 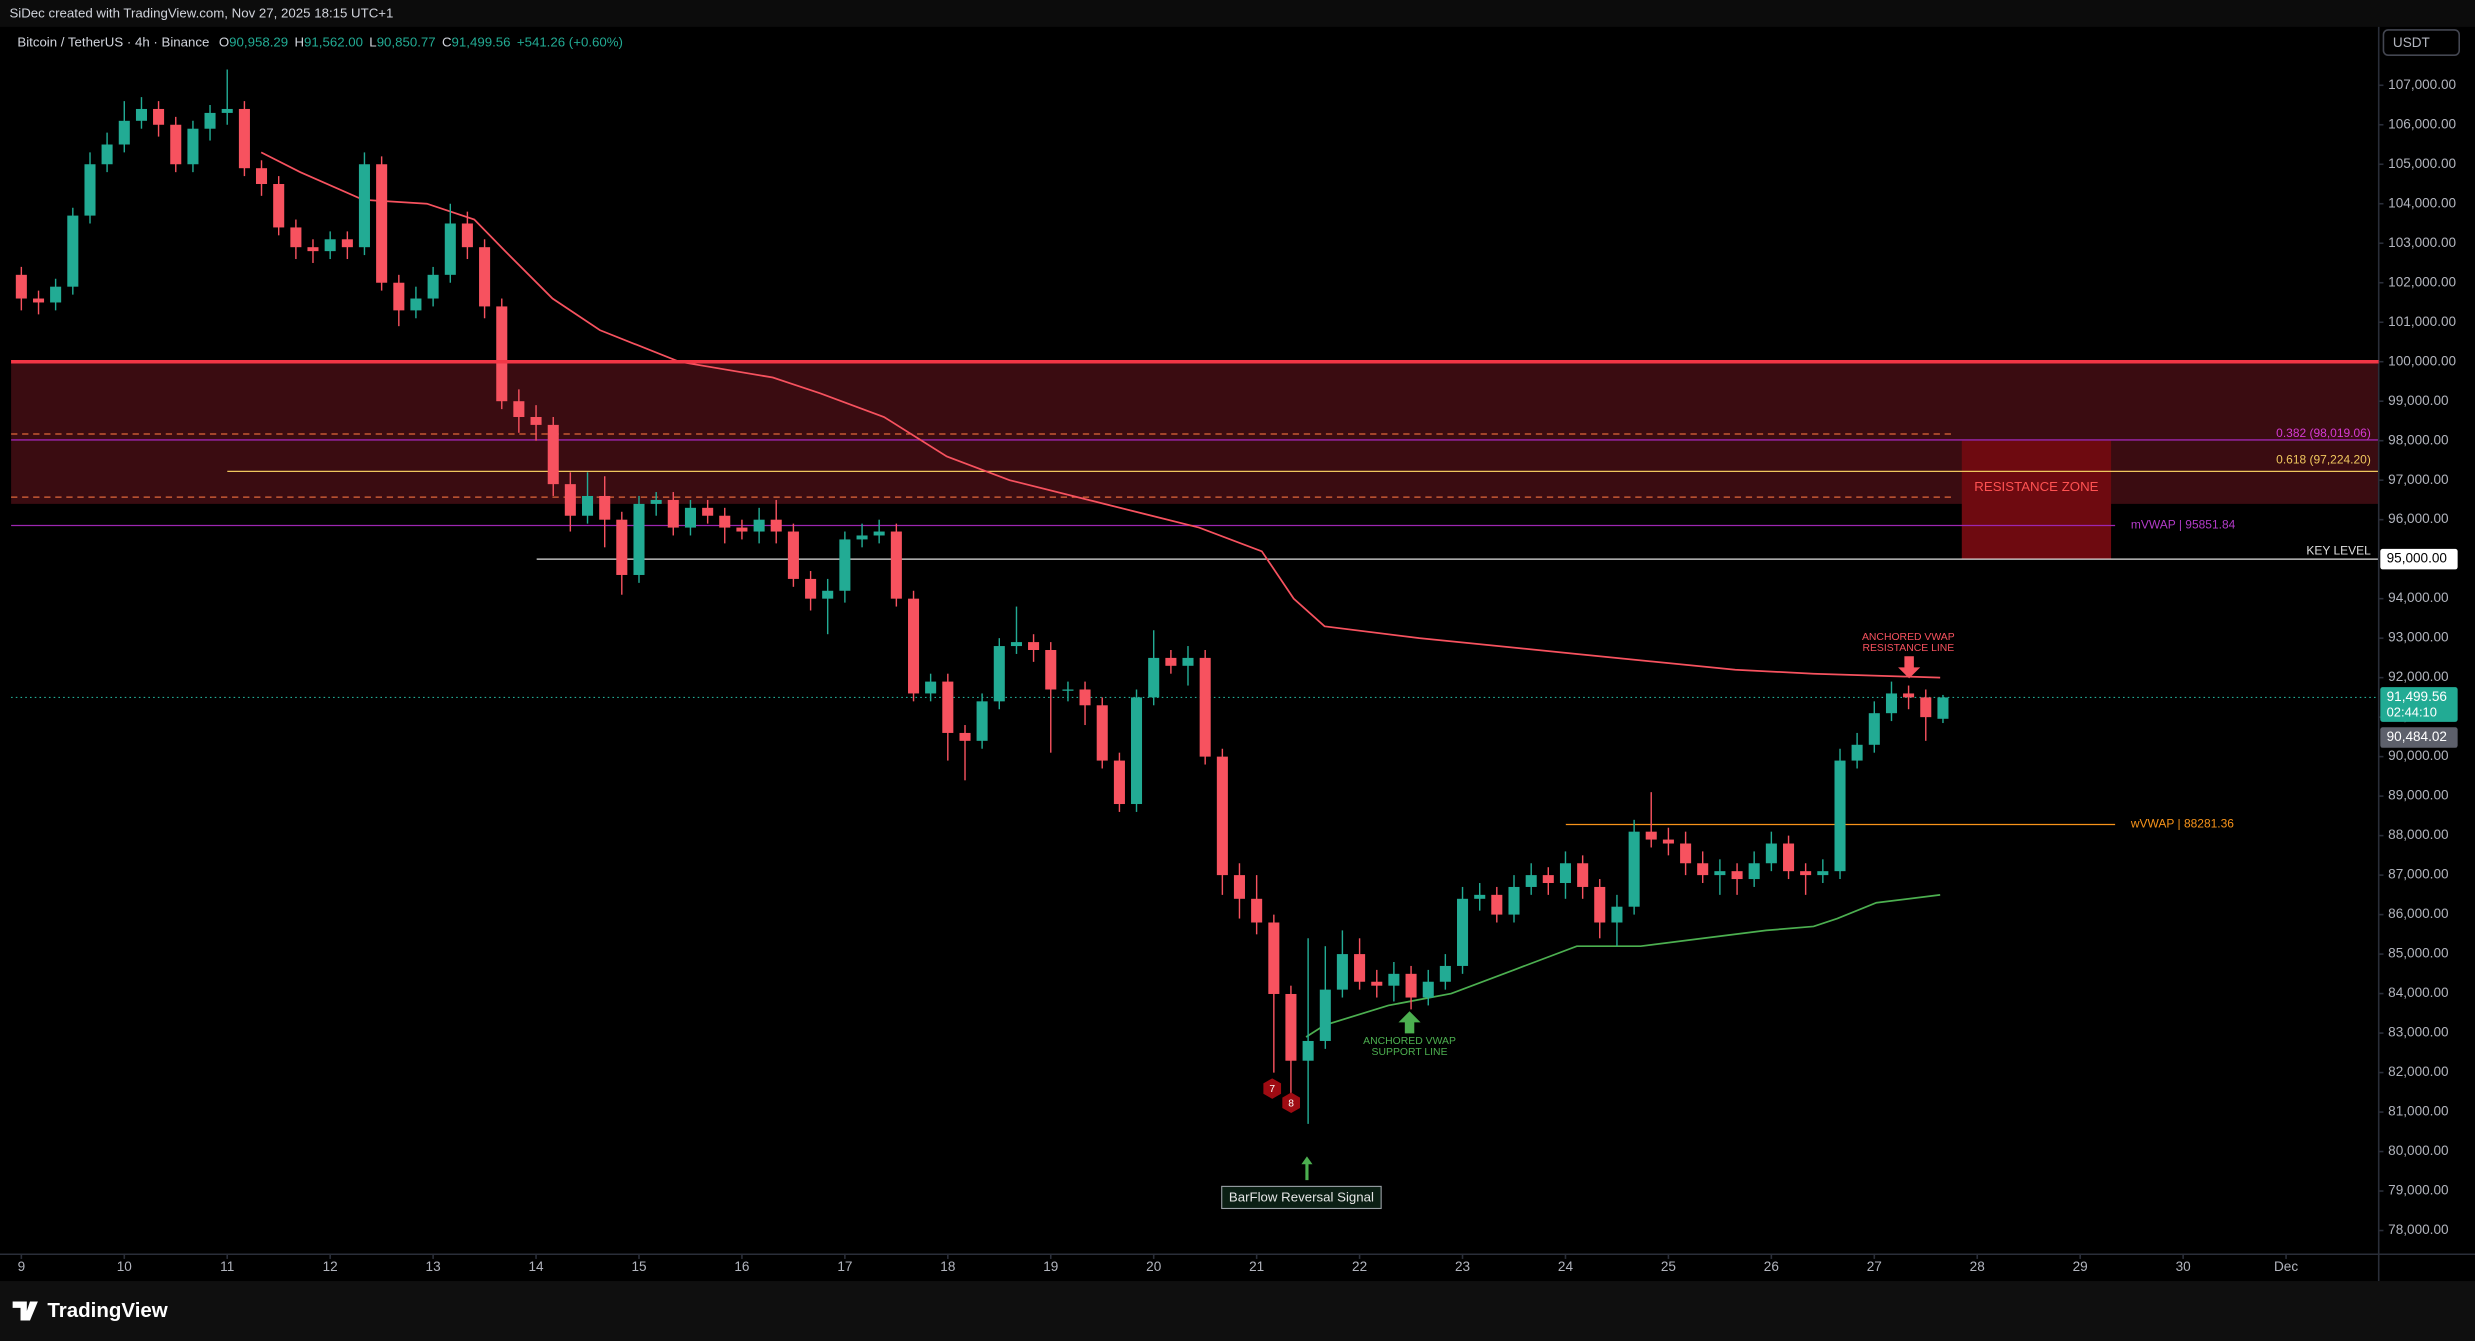 What do you see at coordinates (481, 41) in the screenshot?
I see `legend-value: 91,499.56` at bounding box center [481, 41].